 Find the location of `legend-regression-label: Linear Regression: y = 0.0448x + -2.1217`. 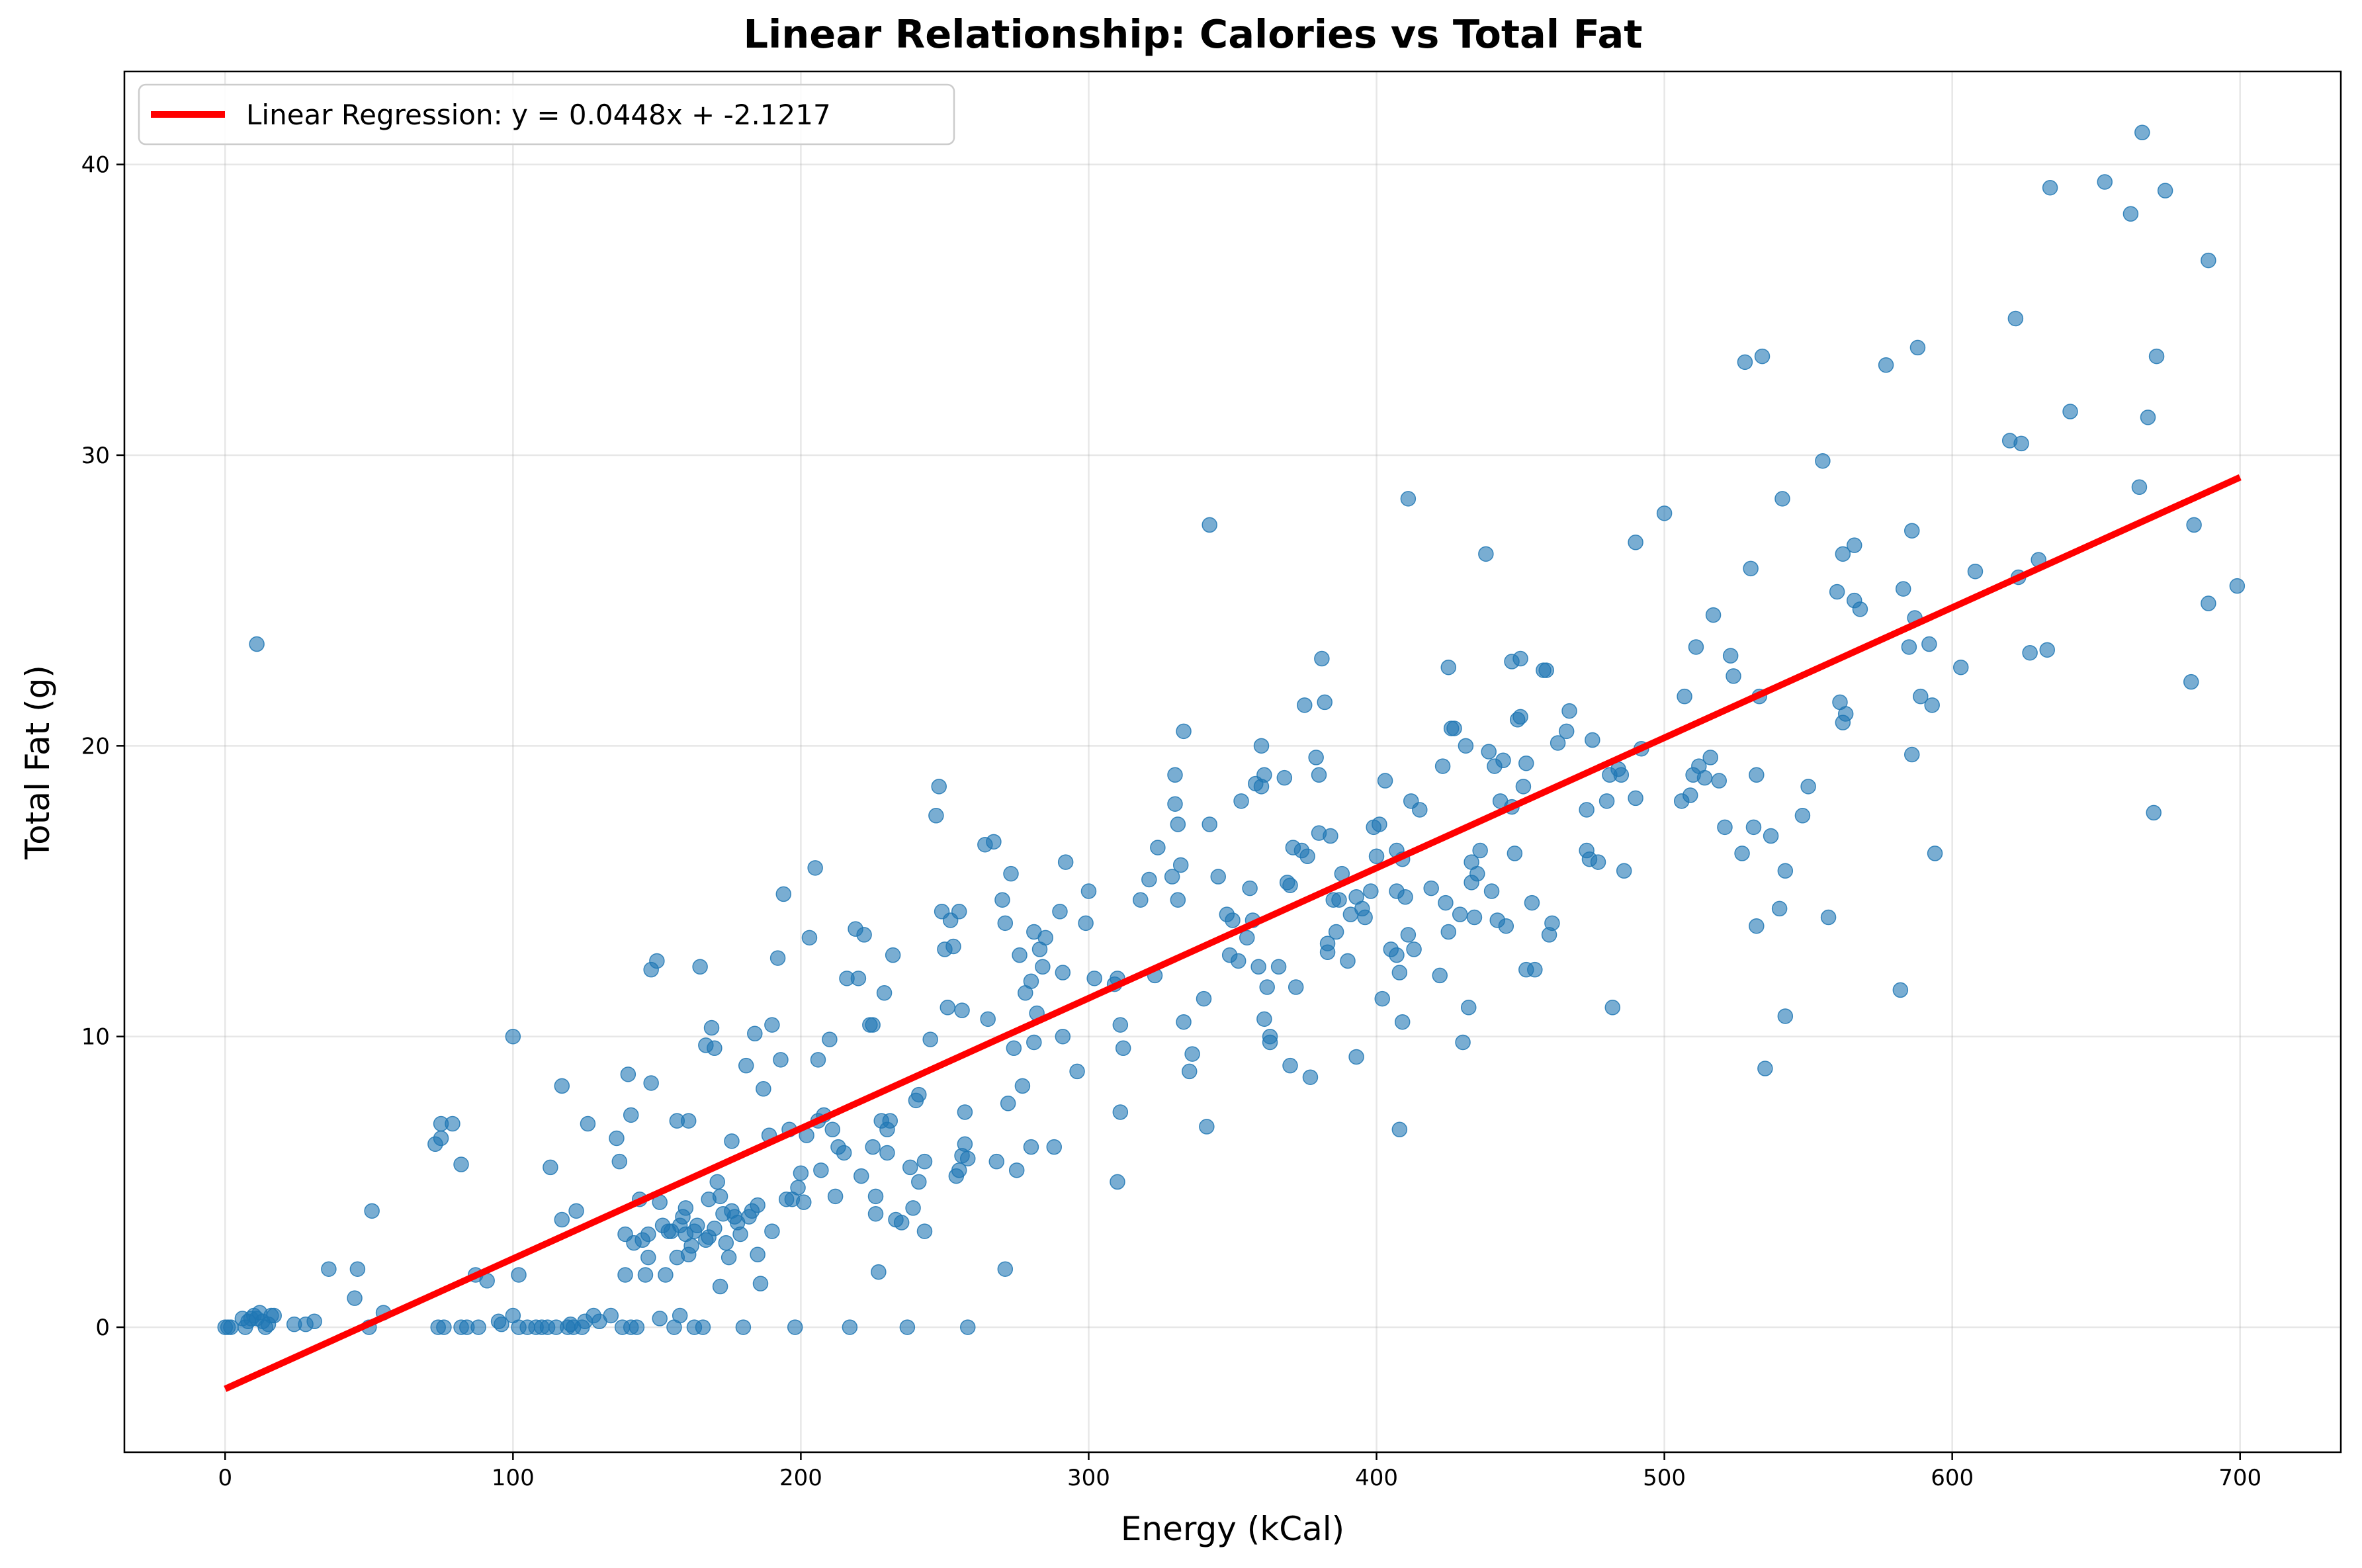

legend-regression-label: Linear Regression: y = 0.0448x + -2.1217 is located at coordinates (538, 115).